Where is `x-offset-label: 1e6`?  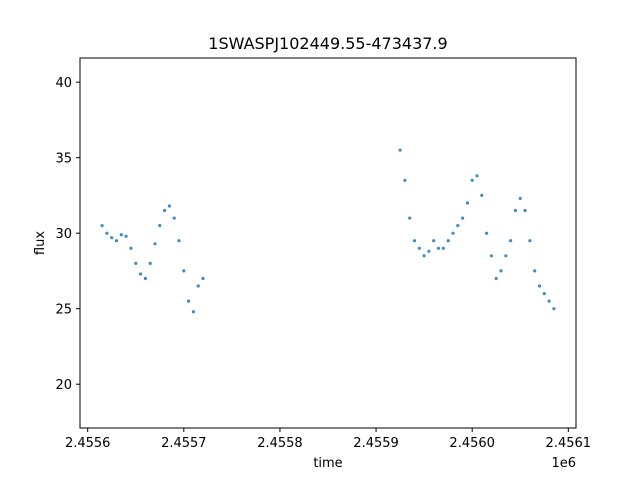 x-offset-label: 1e6 is located at coordinates (563, 463).